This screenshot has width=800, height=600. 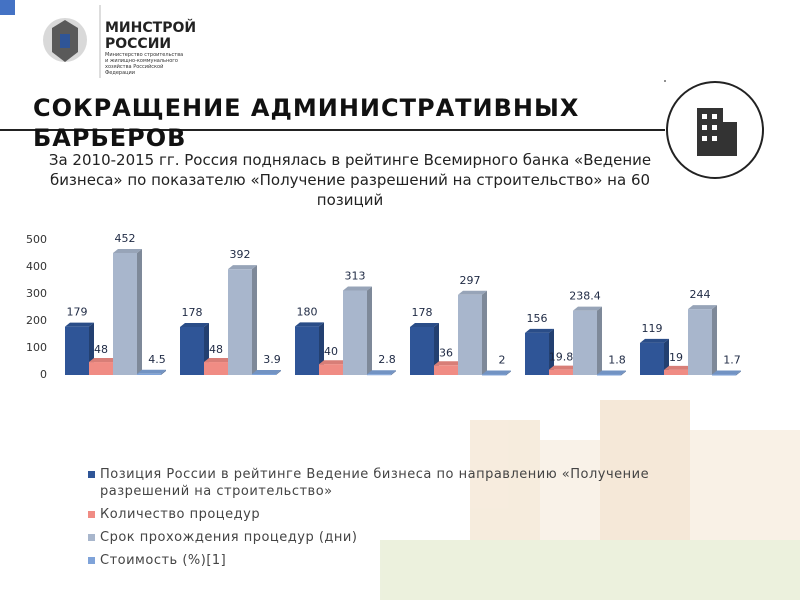 What do you see at coordinates (36, 239) in the screenshot?
I see `y-tick-label: 500` at bounding box center [36, 239].